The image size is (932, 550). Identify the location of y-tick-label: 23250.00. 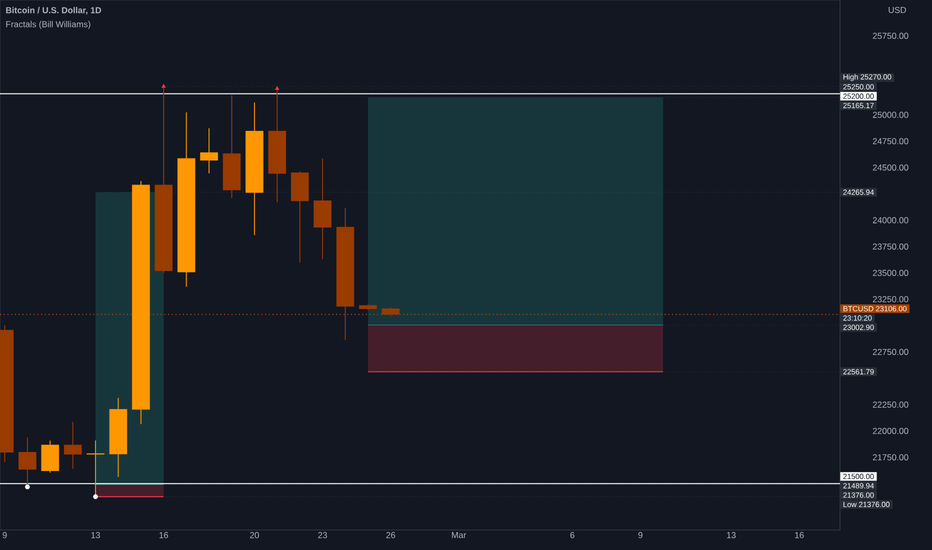
(890, 299).